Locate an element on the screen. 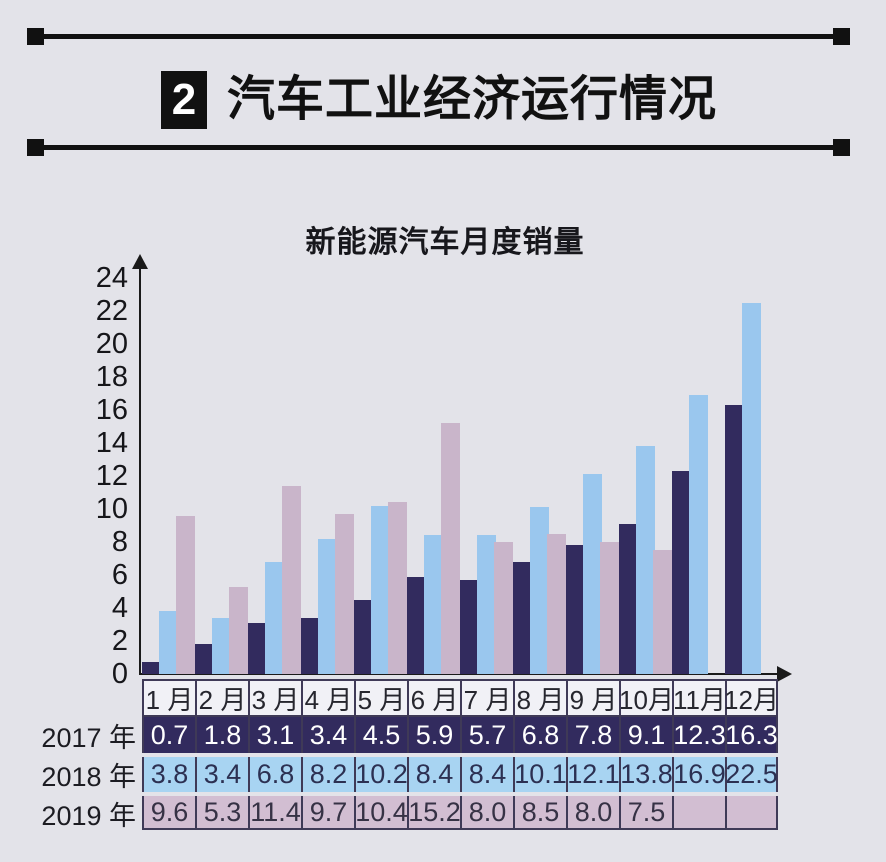  bar-2019年-10 is located at coordinates (662, 612).